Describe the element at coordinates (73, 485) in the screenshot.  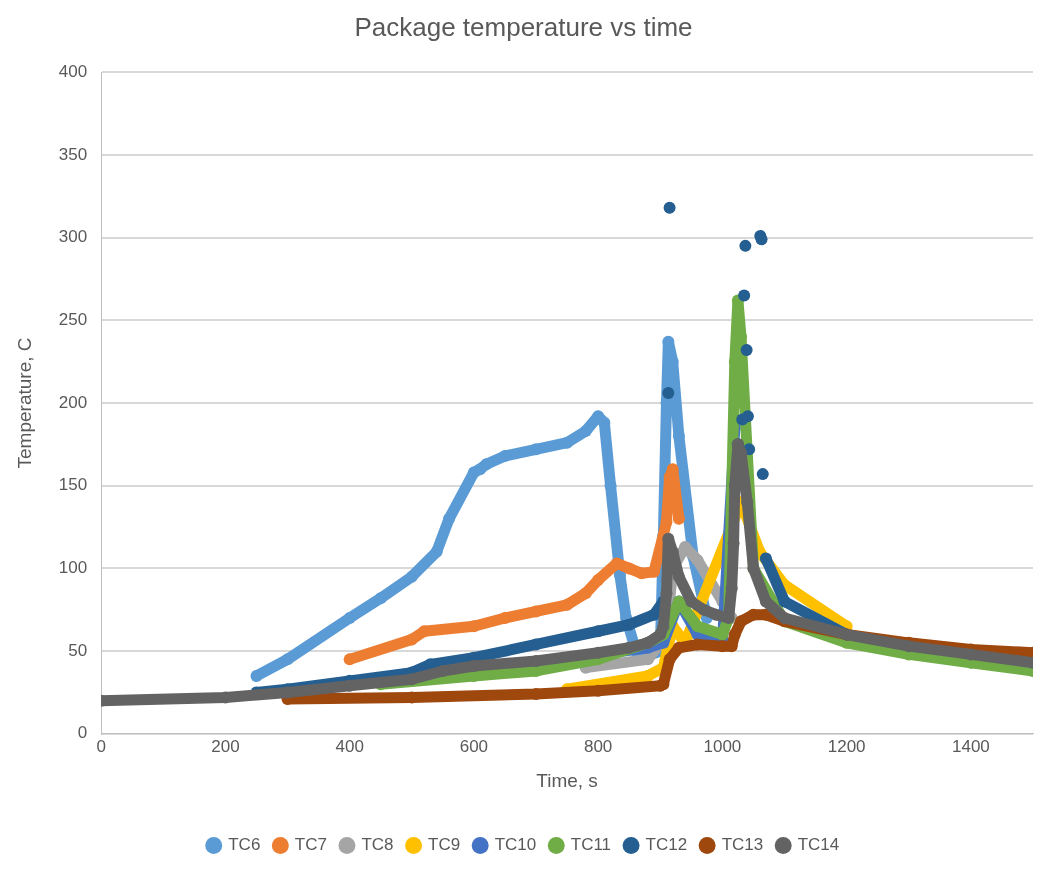
I see `y-tick-label: 150` at that location.